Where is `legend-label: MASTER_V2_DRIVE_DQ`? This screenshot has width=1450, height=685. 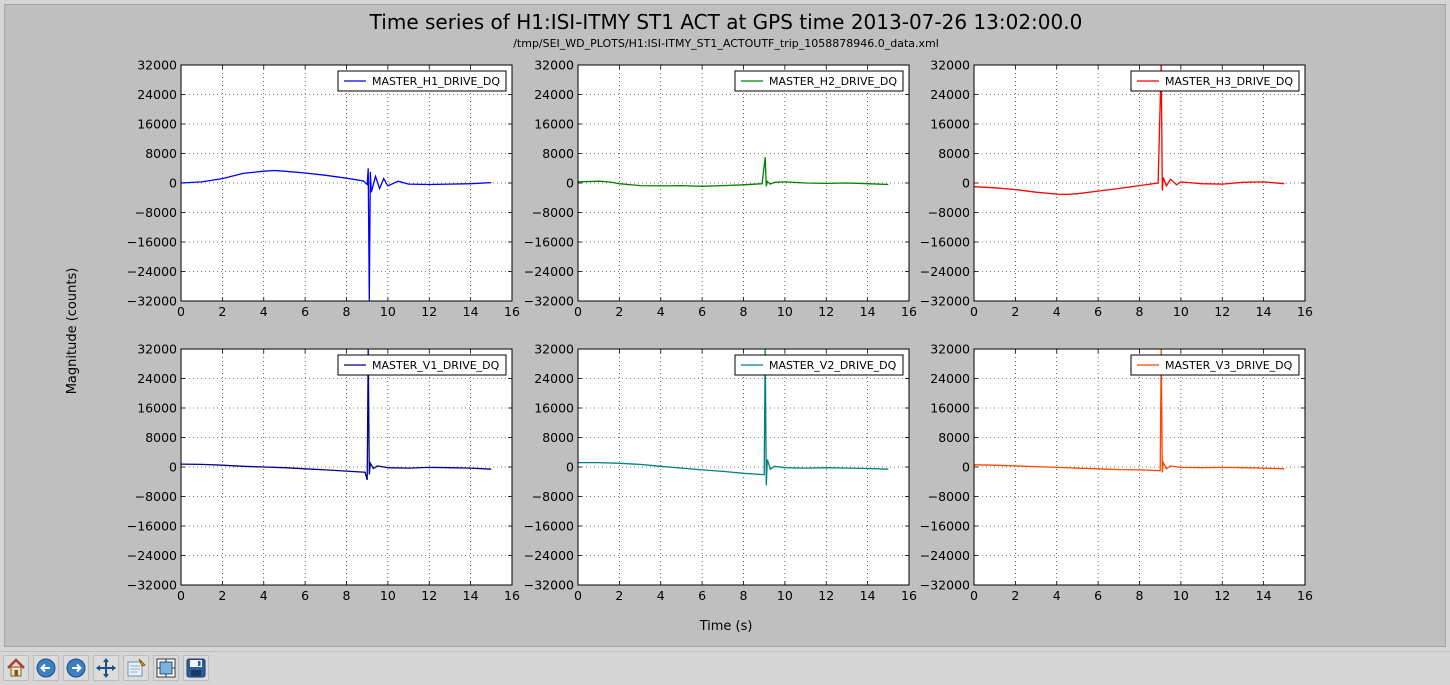
legend-label: MASTER_V2_DRIVE_DQ is located at coordinates (833, 365).